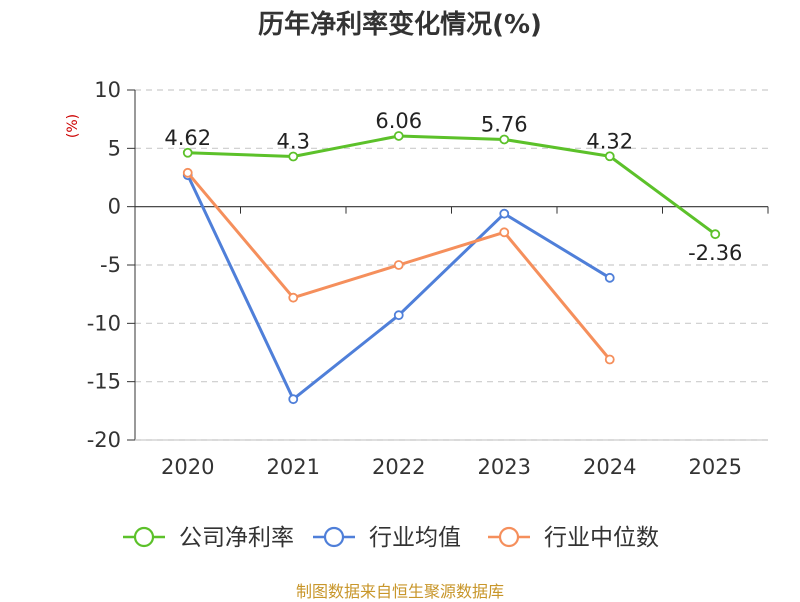  Describe the element at coordinates (187, 138) in the screenshot. I see `data-label: 4.62` at that location.